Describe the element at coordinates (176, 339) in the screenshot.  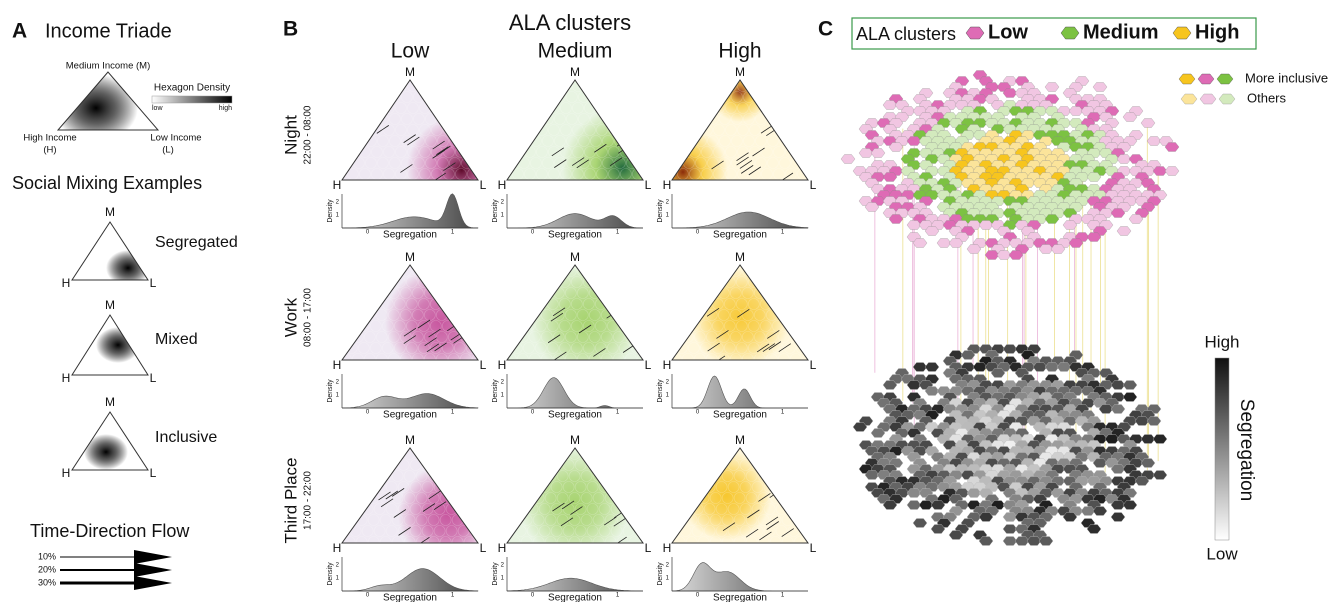
I see `example-label: Mixed` at that location.